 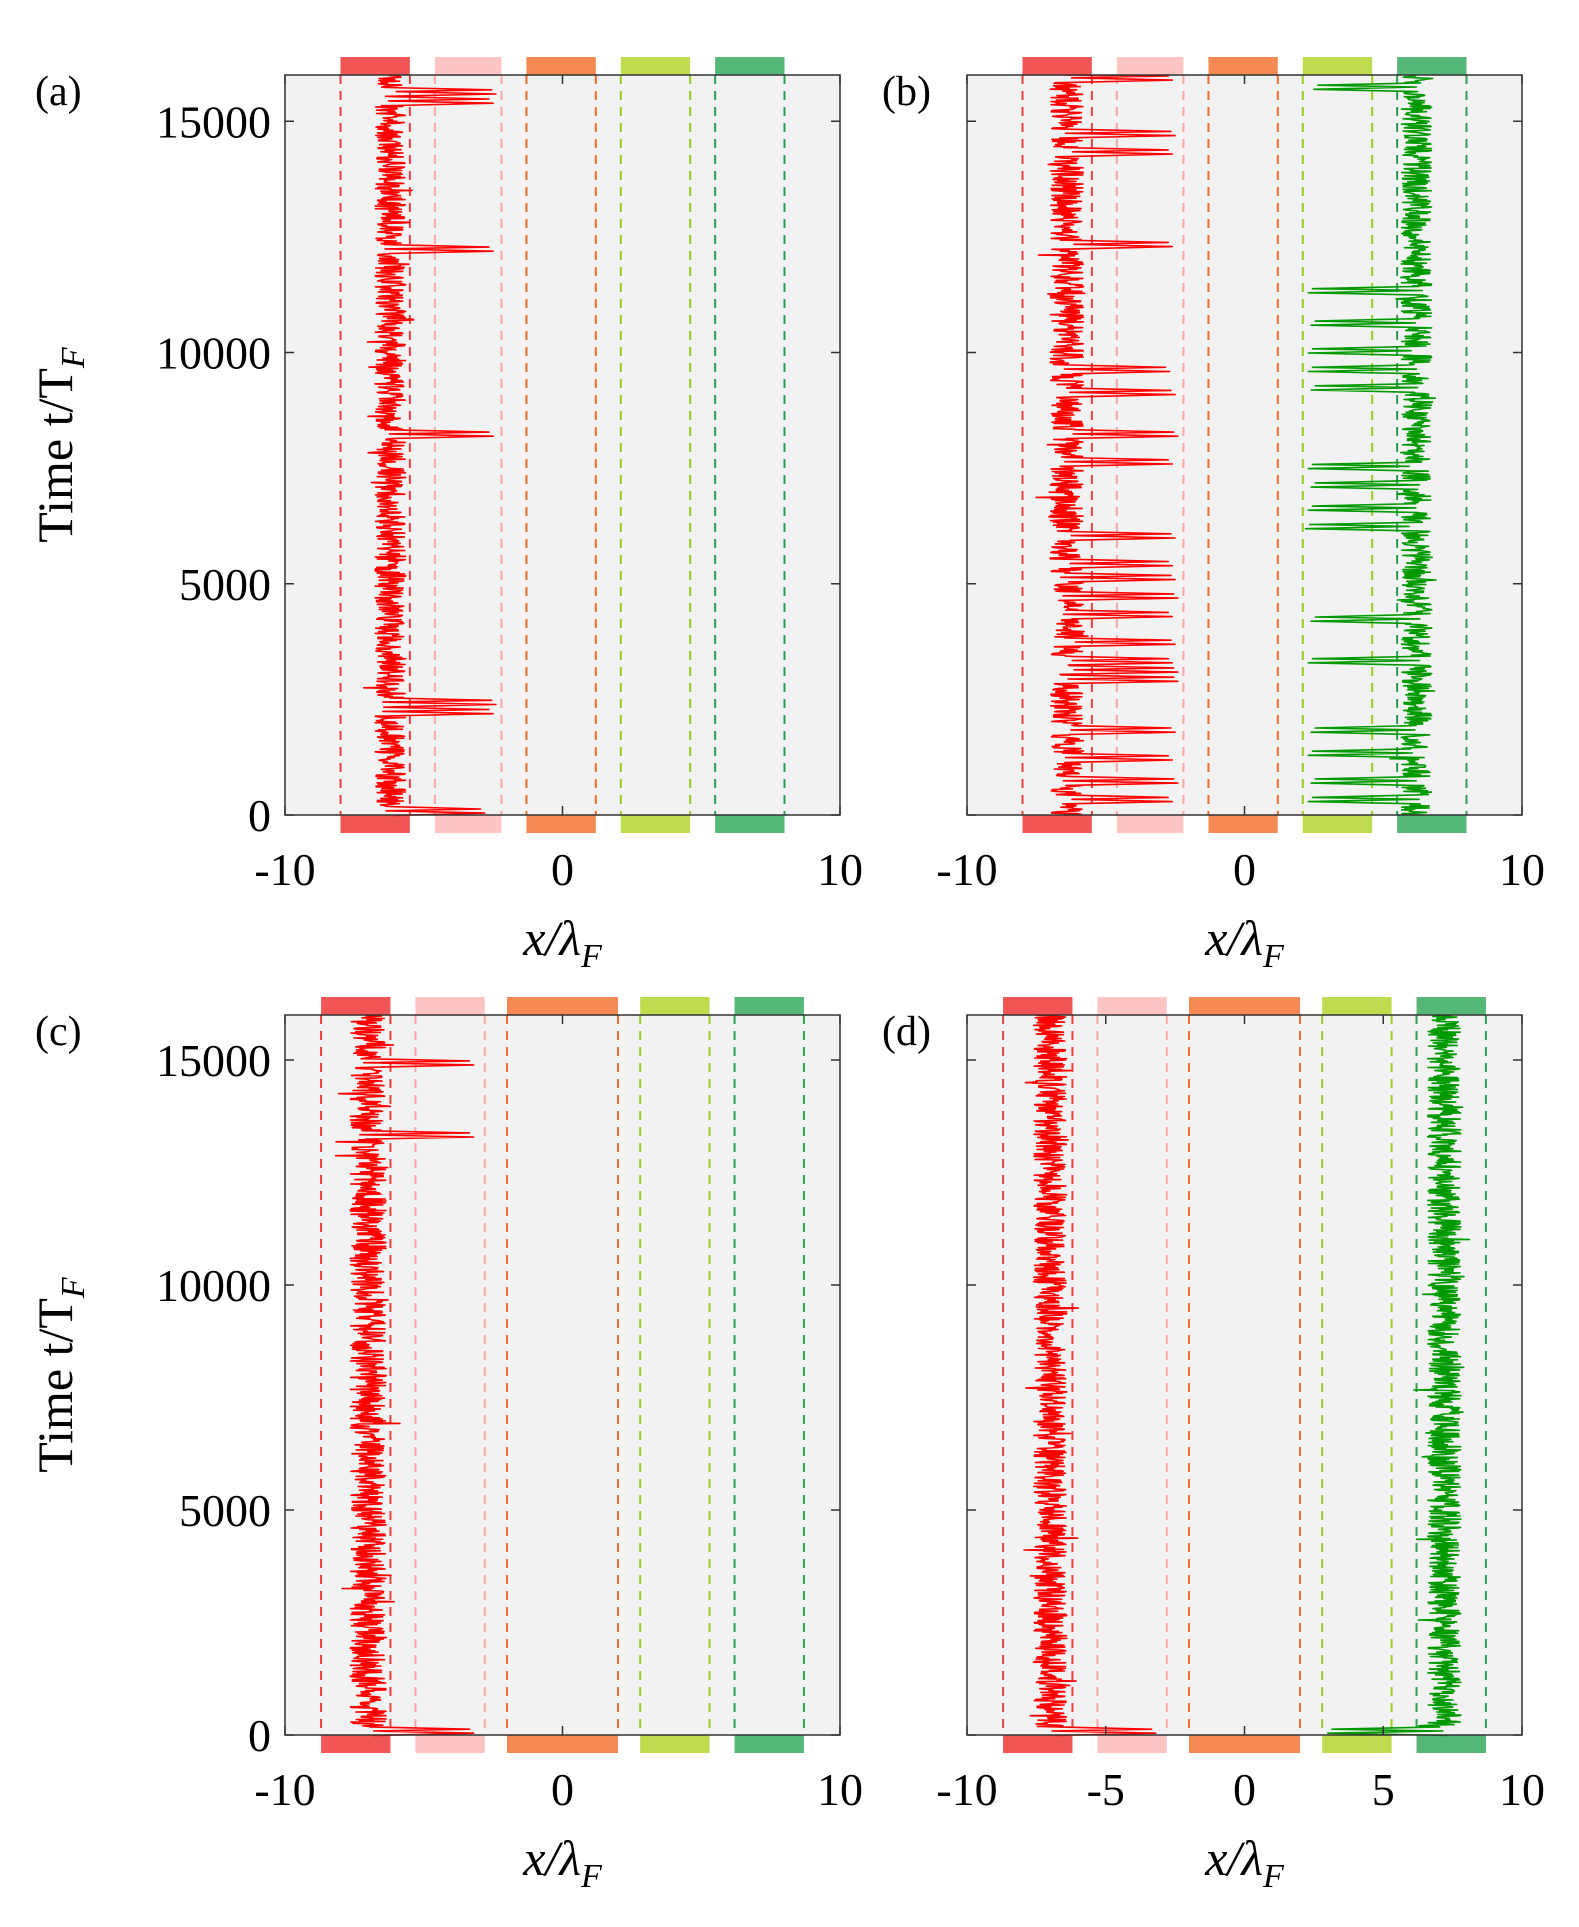 I want to click on panel-tag: (a), so click(x=58, y=92).